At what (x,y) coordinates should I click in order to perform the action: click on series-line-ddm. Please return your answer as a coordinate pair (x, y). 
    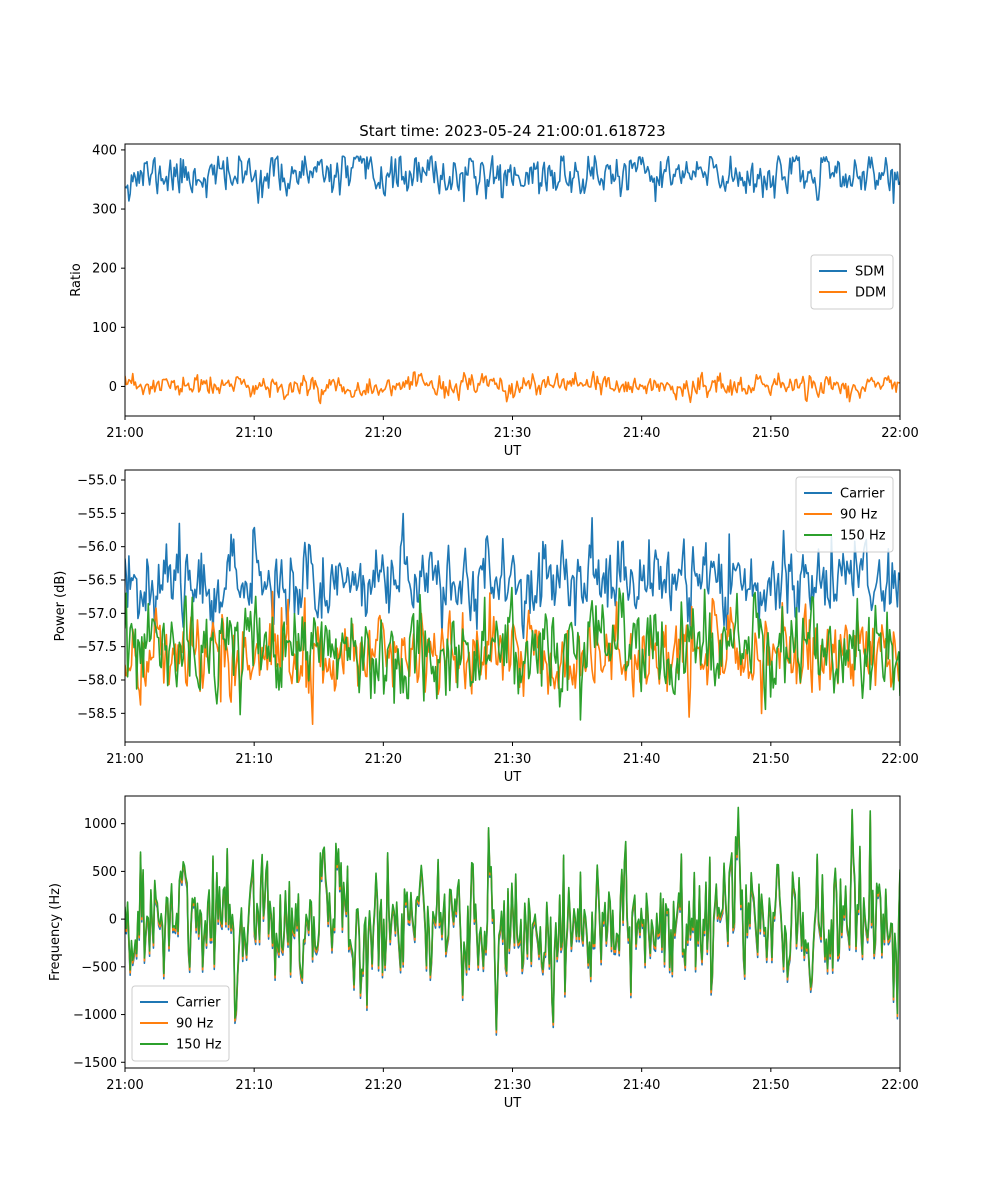
    Looking at the image, I should click on (512, 387).